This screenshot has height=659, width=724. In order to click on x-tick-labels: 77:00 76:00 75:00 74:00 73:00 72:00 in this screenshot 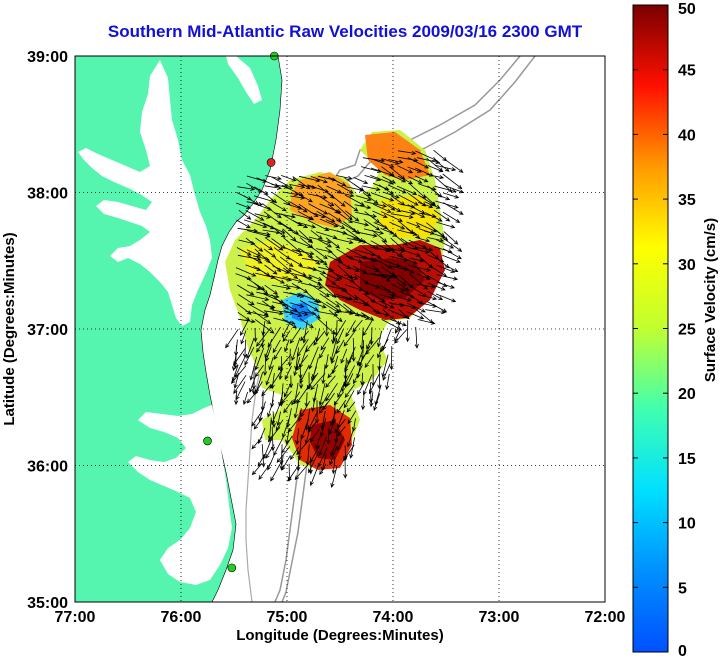, I will do `click(340, 617)`.